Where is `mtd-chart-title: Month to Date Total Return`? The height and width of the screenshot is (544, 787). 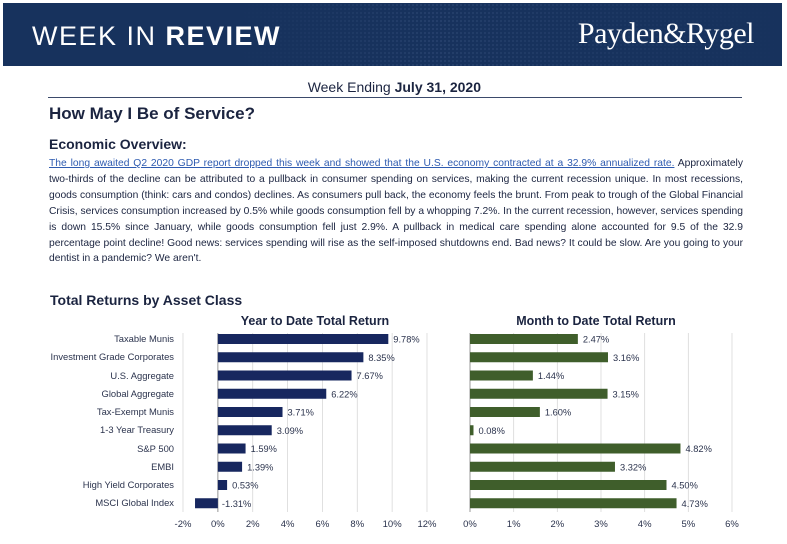 mtd-chart-title: Month to Date Total Return is located at coordinates (596, 321).